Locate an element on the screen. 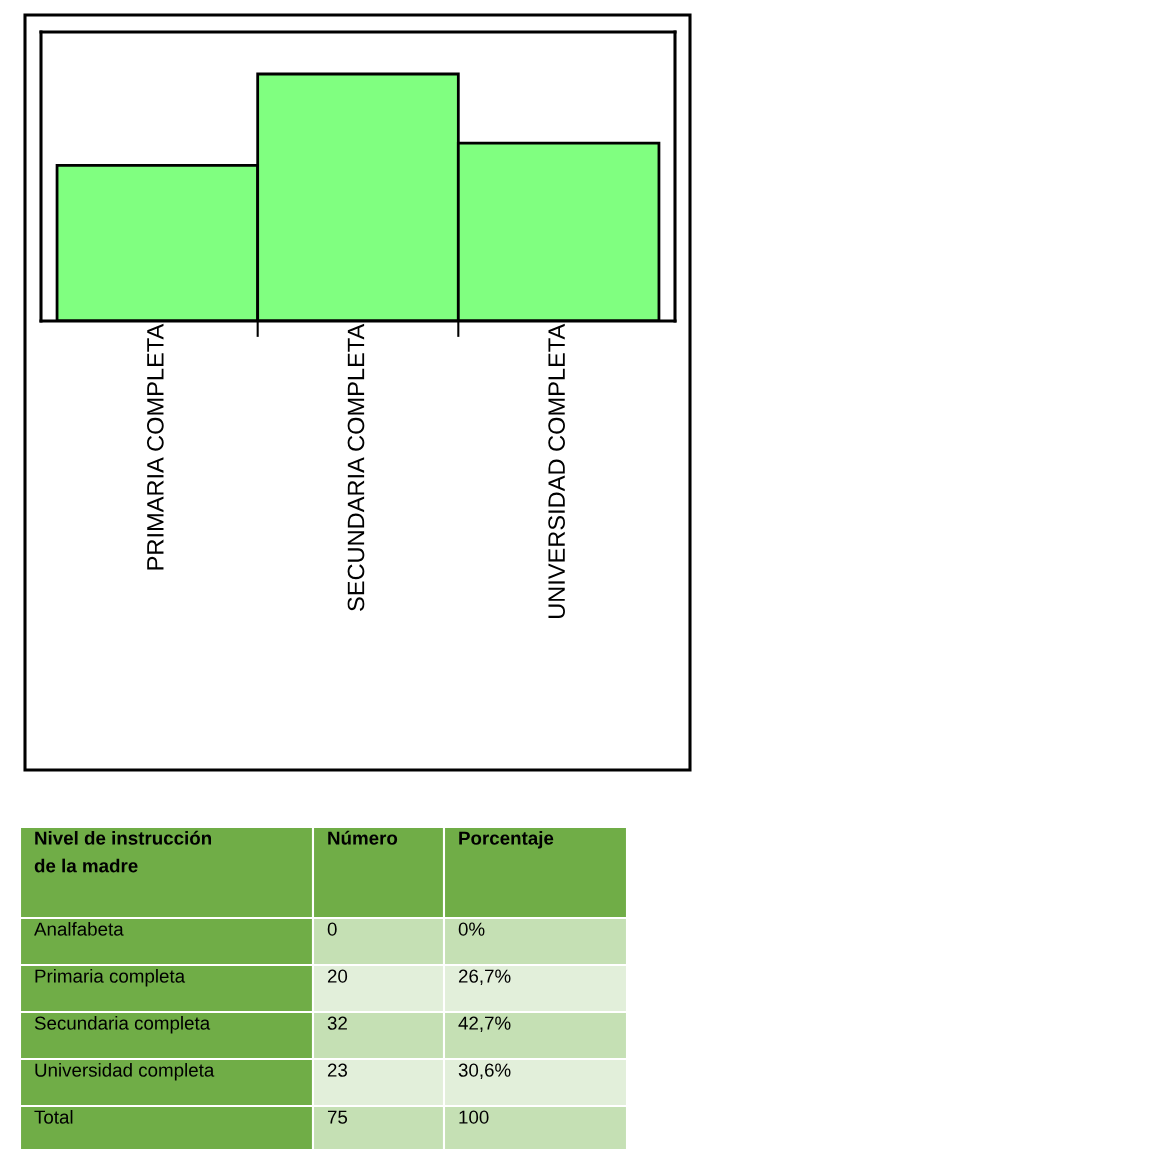  text: Primaria completa is located at coordinates (110, 978).